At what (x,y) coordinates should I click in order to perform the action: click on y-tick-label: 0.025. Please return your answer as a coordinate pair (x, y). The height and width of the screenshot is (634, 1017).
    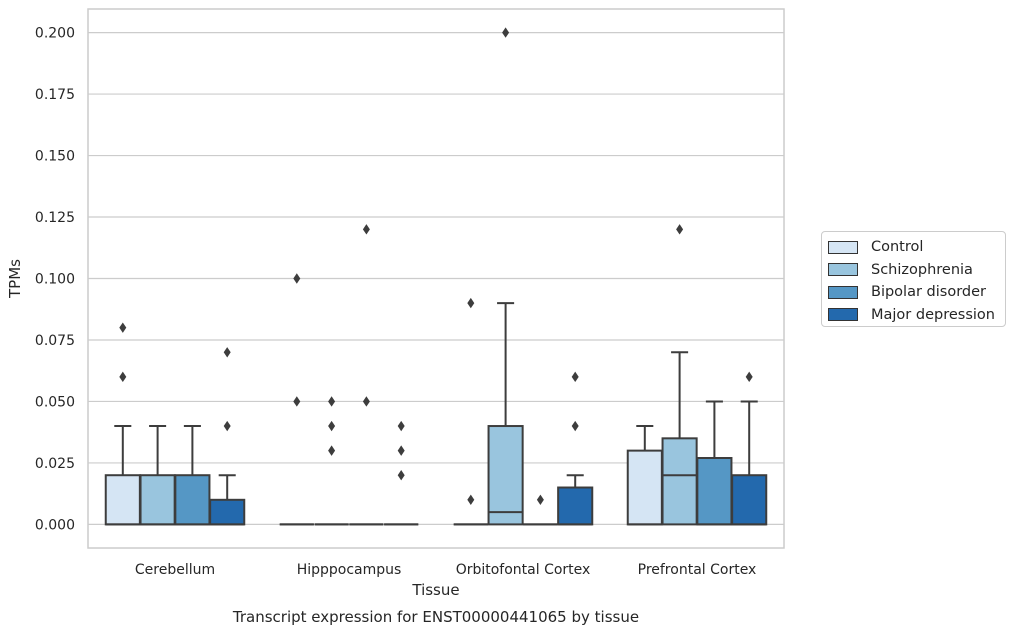
    Looking at the image, I should click on (55, 464).